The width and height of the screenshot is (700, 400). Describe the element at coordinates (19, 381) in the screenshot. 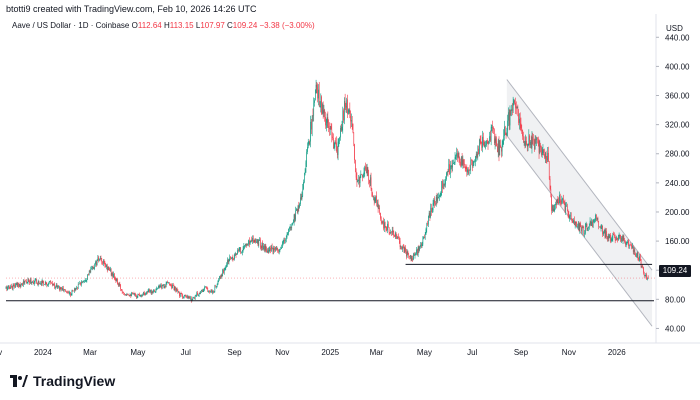

I see `tradingview-logo-icon` at that location.